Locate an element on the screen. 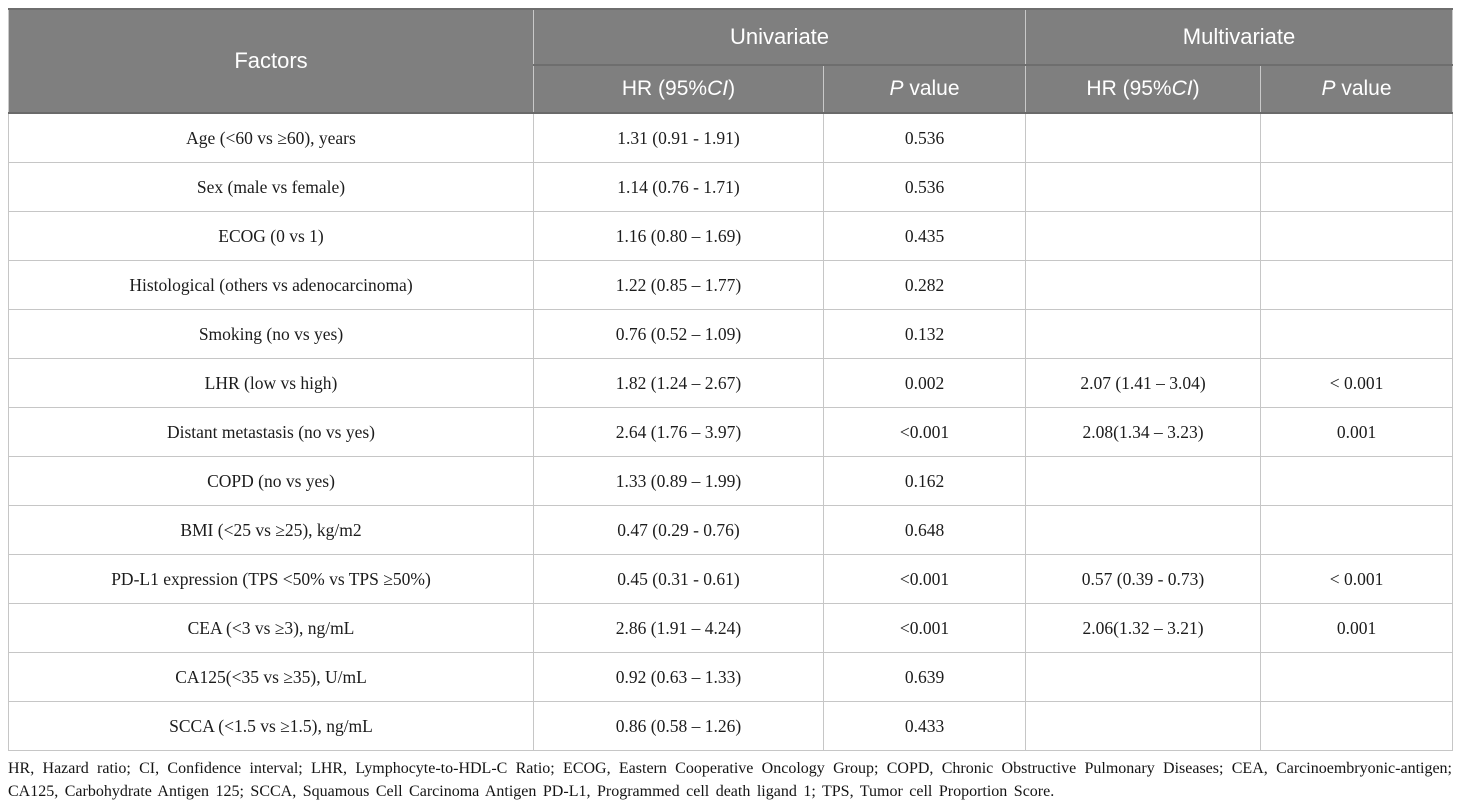 The image size is (1460, 803). univariate-p-cell: 0.648 is located at coordinates (924, 530).